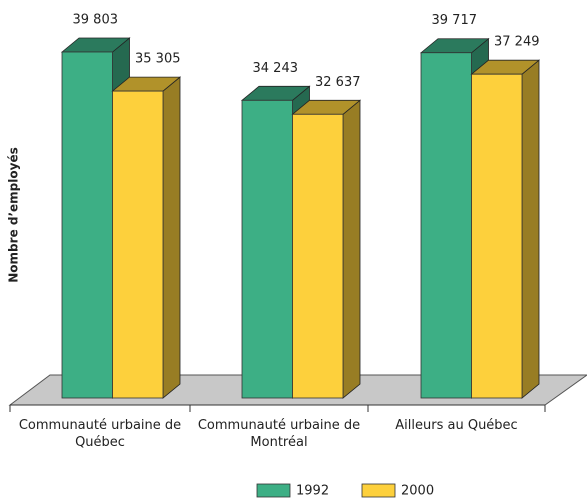 The image size is (587, 502). Describe the element at coordinates (279, 434) in the screenshot. I see `x-tick-label: Communauté urbaine de Montréal` at that location.